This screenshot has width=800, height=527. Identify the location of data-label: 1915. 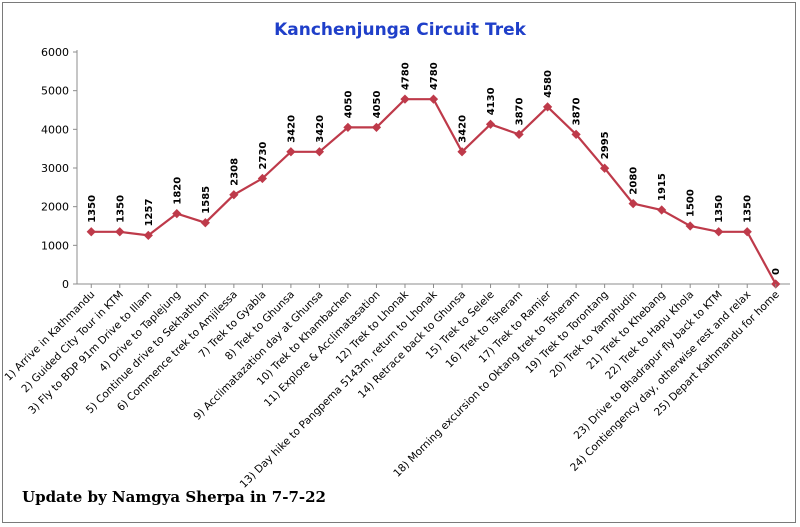
(662, 187).